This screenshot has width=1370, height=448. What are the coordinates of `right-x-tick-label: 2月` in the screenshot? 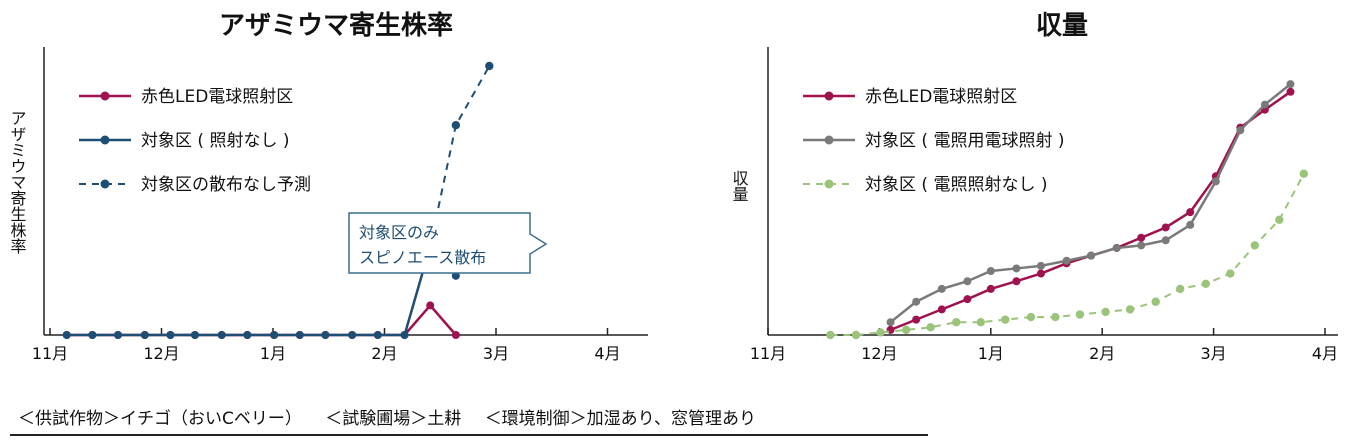 It's located at (1102, 353).